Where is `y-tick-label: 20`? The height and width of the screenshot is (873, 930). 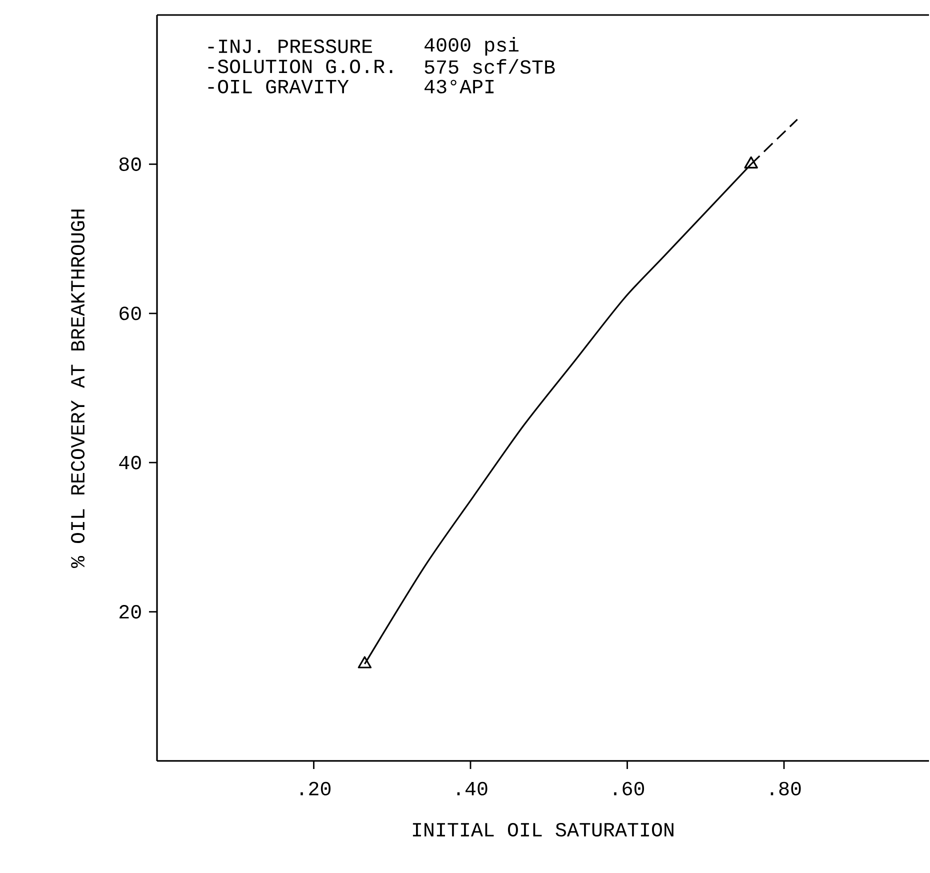
y-tick-label: 20 is located at coordinates (130, 612).